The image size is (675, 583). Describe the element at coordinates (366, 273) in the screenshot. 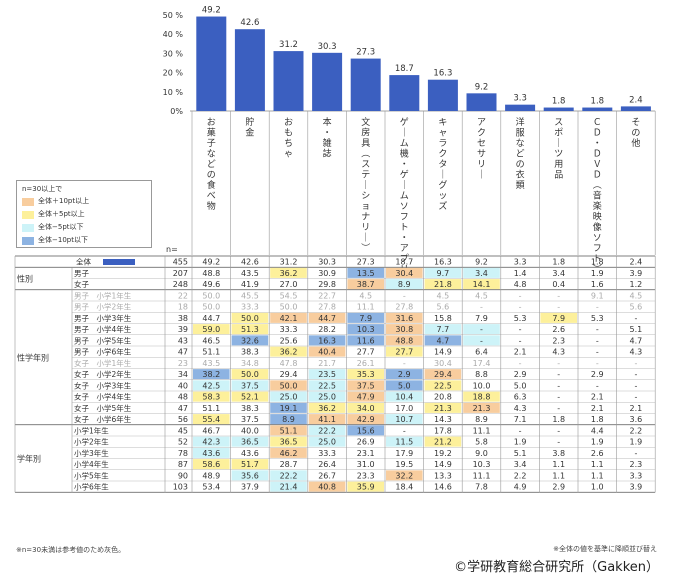

I see `table-cell: 13.5` at that location.